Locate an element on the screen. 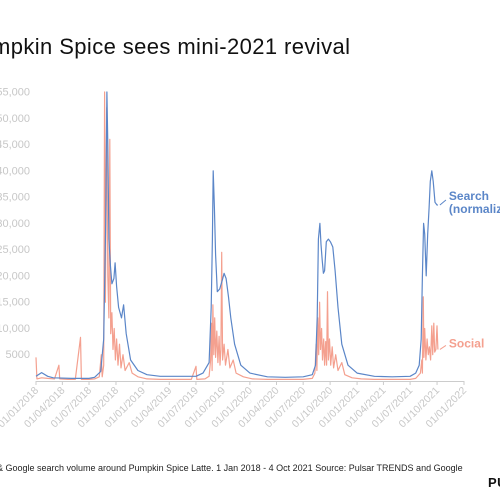  social-label-leader is located at coordinates (443, 347).